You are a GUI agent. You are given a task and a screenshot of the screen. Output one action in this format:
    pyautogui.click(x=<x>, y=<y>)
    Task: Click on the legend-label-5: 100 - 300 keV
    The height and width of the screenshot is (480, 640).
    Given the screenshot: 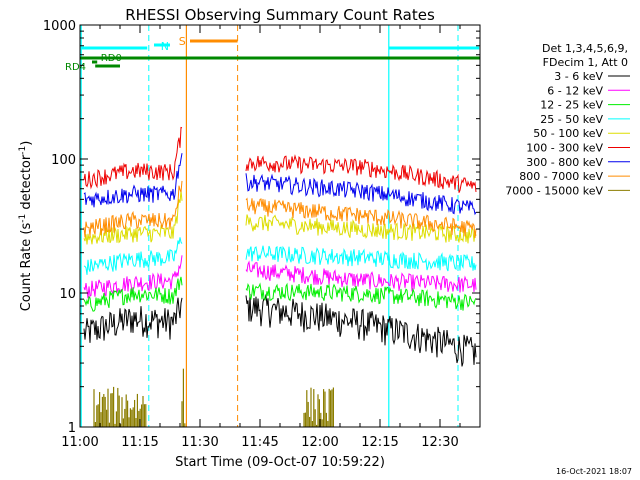 What is the action you would take?
    pyautogui.click(x=564, y=148)
    